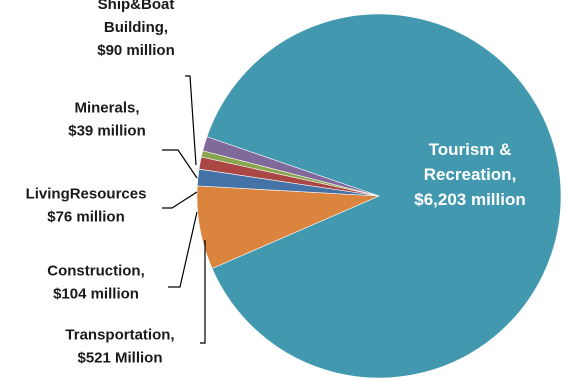 The height and width of the screenshot is (381, 565). Describe the element at coordinates (86, 217) in the screenshot. I see `slice-label-line: $76 million` at that location.